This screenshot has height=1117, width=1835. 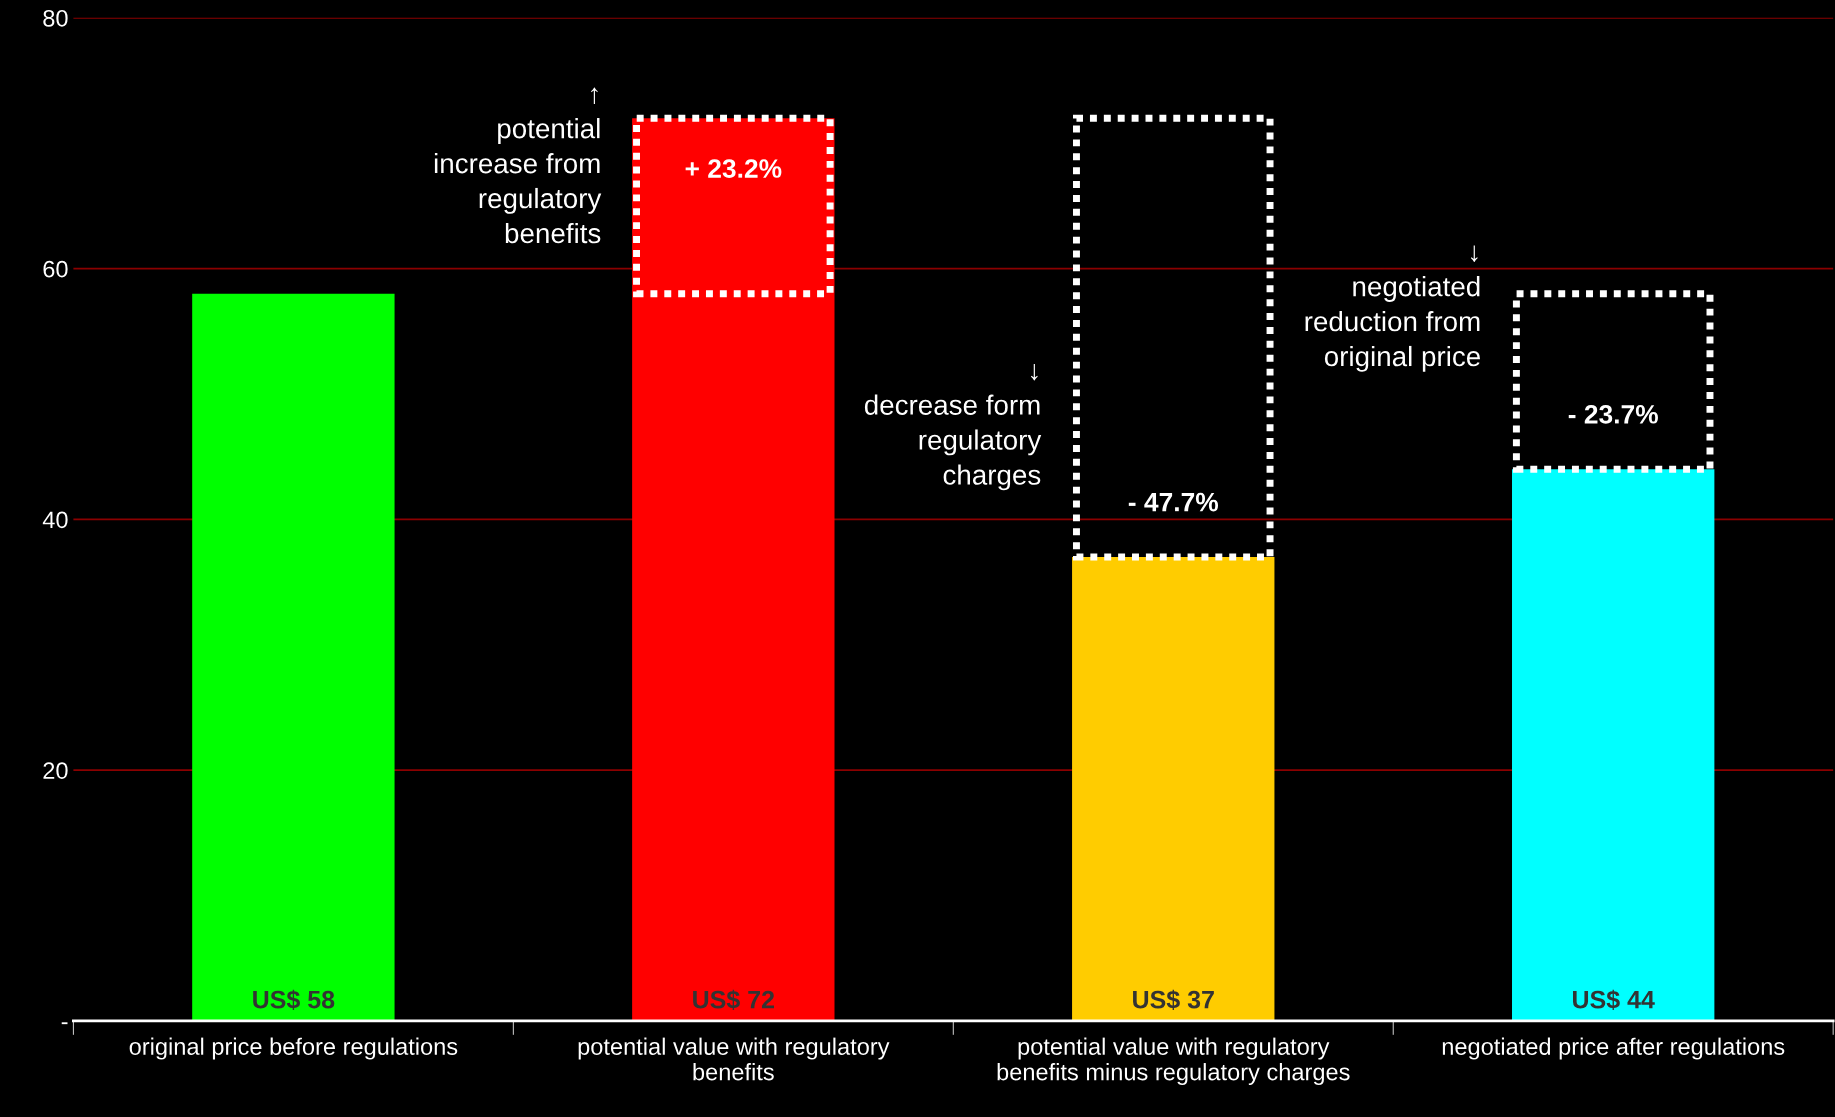 I want to click on y-tick-label: 20, so click(x=55, y=770).